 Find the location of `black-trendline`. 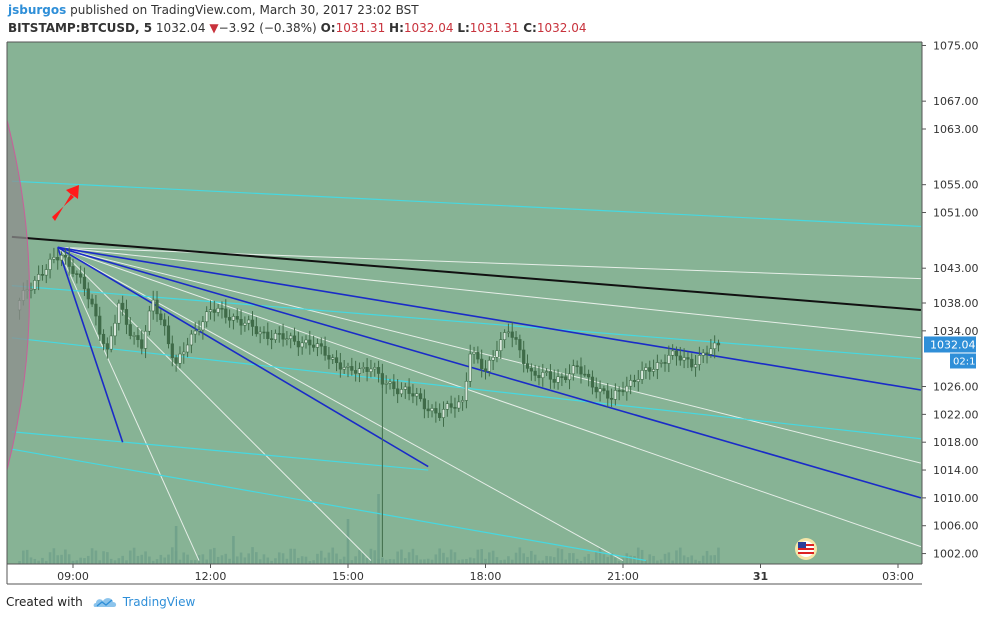

black-trendline is located at coordinates (466, 273).